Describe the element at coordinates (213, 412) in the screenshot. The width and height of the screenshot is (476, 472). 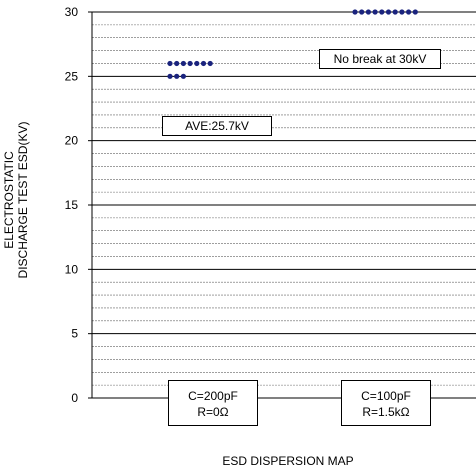
I see `category-0-line-2: R=0Ω` at that location.